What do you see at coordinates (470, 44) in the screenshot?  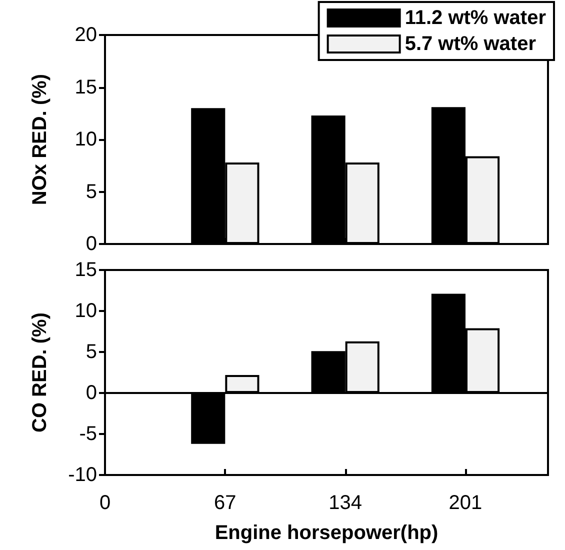 I see `legend-label: 5.7 wt% water` at bounding box center [470, 44].